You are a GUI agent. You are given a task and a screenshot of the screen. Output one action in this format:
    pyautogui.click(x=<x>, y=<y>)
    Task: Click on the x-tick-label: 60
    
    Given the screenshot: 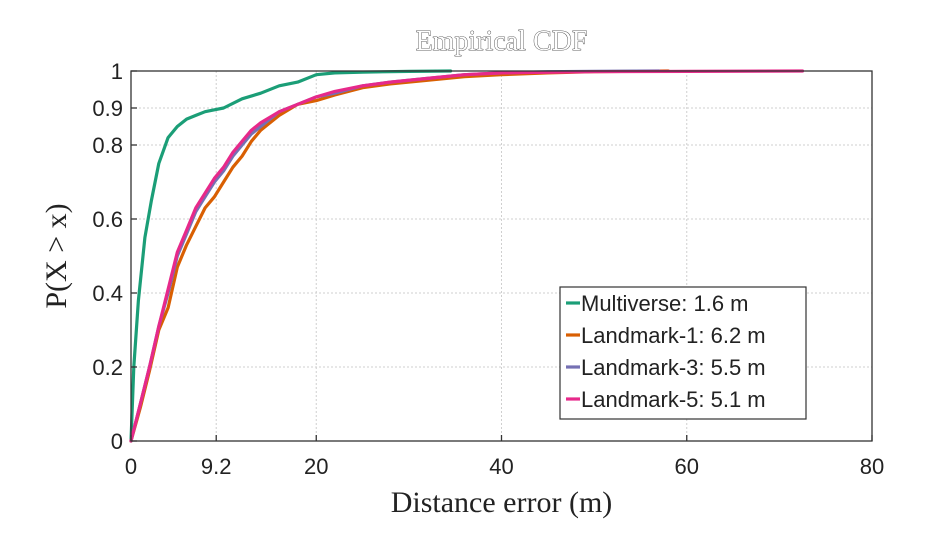 What is the action you would take?
    pyautogui.click(x=687, y=466)
    